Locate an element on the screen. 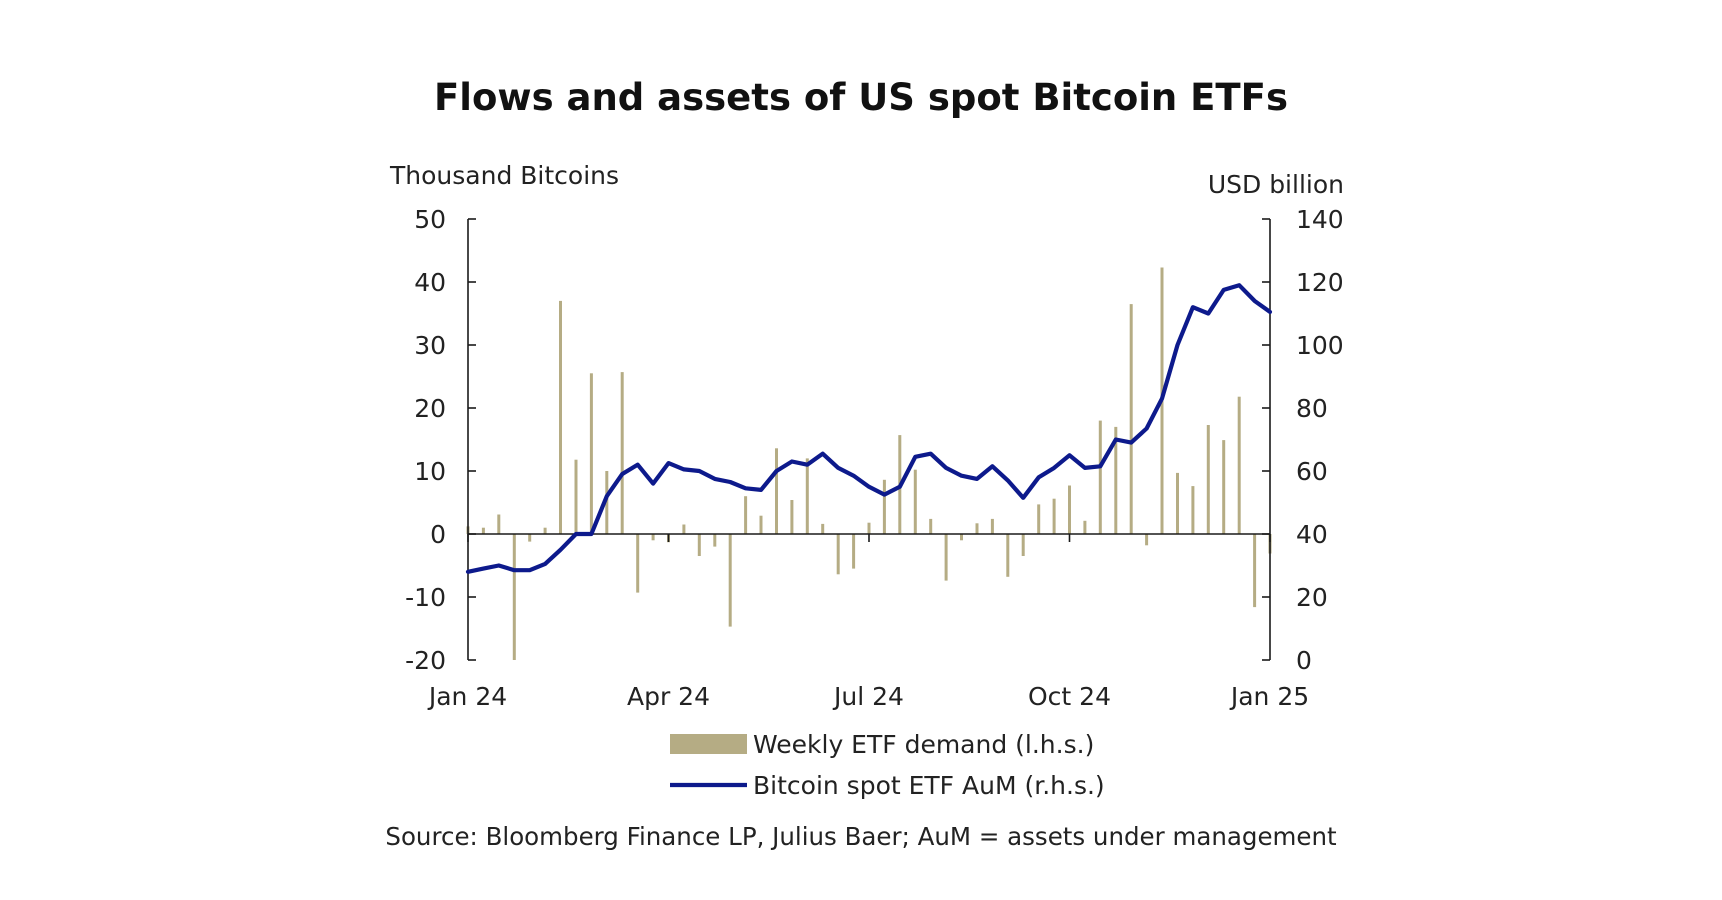 This screenshot has height=900, width=1722. legend-bar-label: Weekly ETF demand (l.h.s.) is located at coordinates (923, 744).